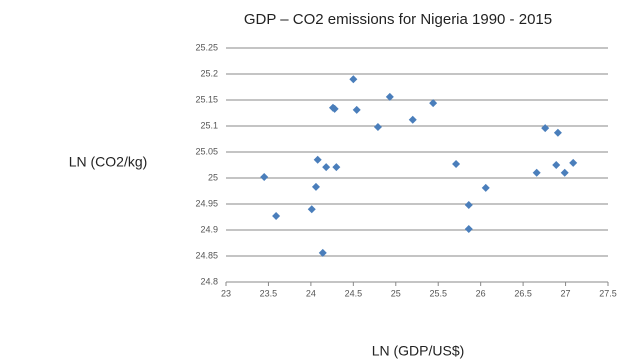  Describe the element at coordinates (354, 293) in the screenshot. I see `x-tick-label: 24.5` at that location.